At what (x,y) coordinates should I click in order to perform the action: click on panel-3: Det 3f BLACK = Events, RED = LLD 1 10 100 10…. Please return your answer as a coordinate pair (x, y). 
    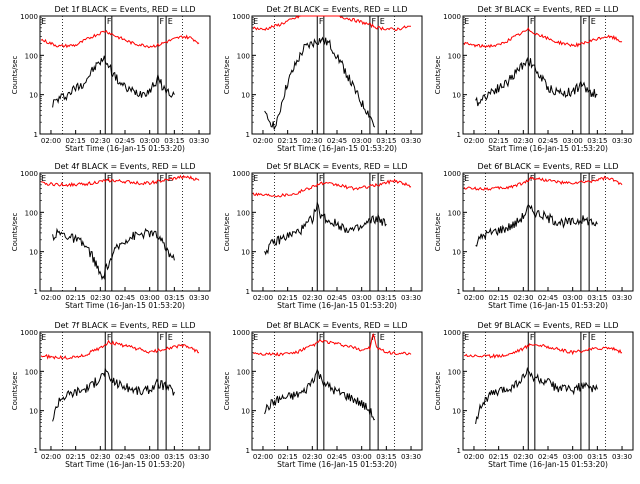
    Looking at the image, I should click on (534, 79).